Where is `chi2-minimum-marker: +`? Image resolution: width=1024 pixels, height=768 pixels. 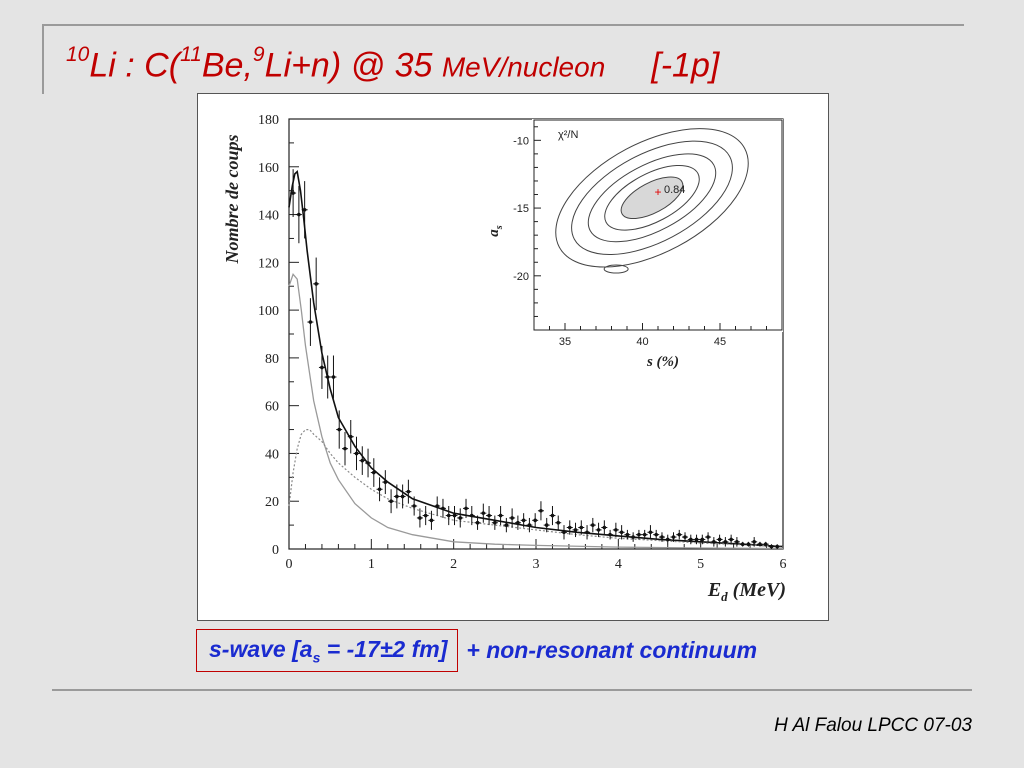 chi2-minimum-marker: + is located at coordinates (657, 192).